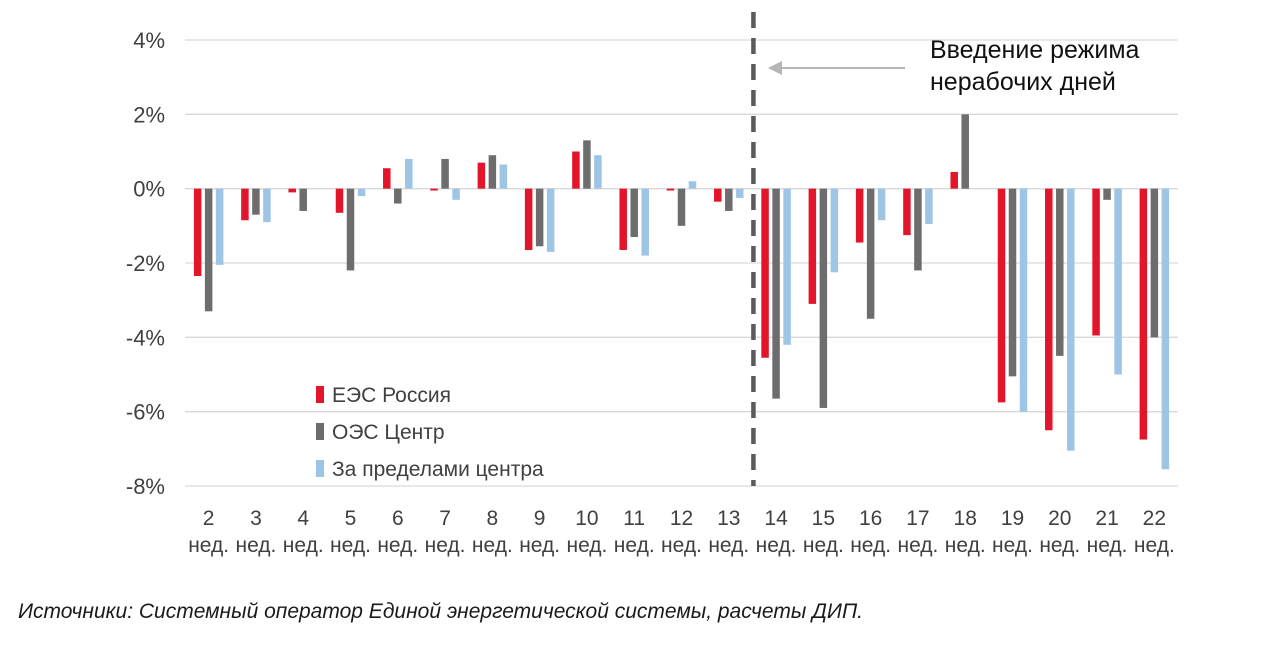  Describe the element at coordinates (728, 518) in the screenshot. I see `x-tick-label: 13` at that location.